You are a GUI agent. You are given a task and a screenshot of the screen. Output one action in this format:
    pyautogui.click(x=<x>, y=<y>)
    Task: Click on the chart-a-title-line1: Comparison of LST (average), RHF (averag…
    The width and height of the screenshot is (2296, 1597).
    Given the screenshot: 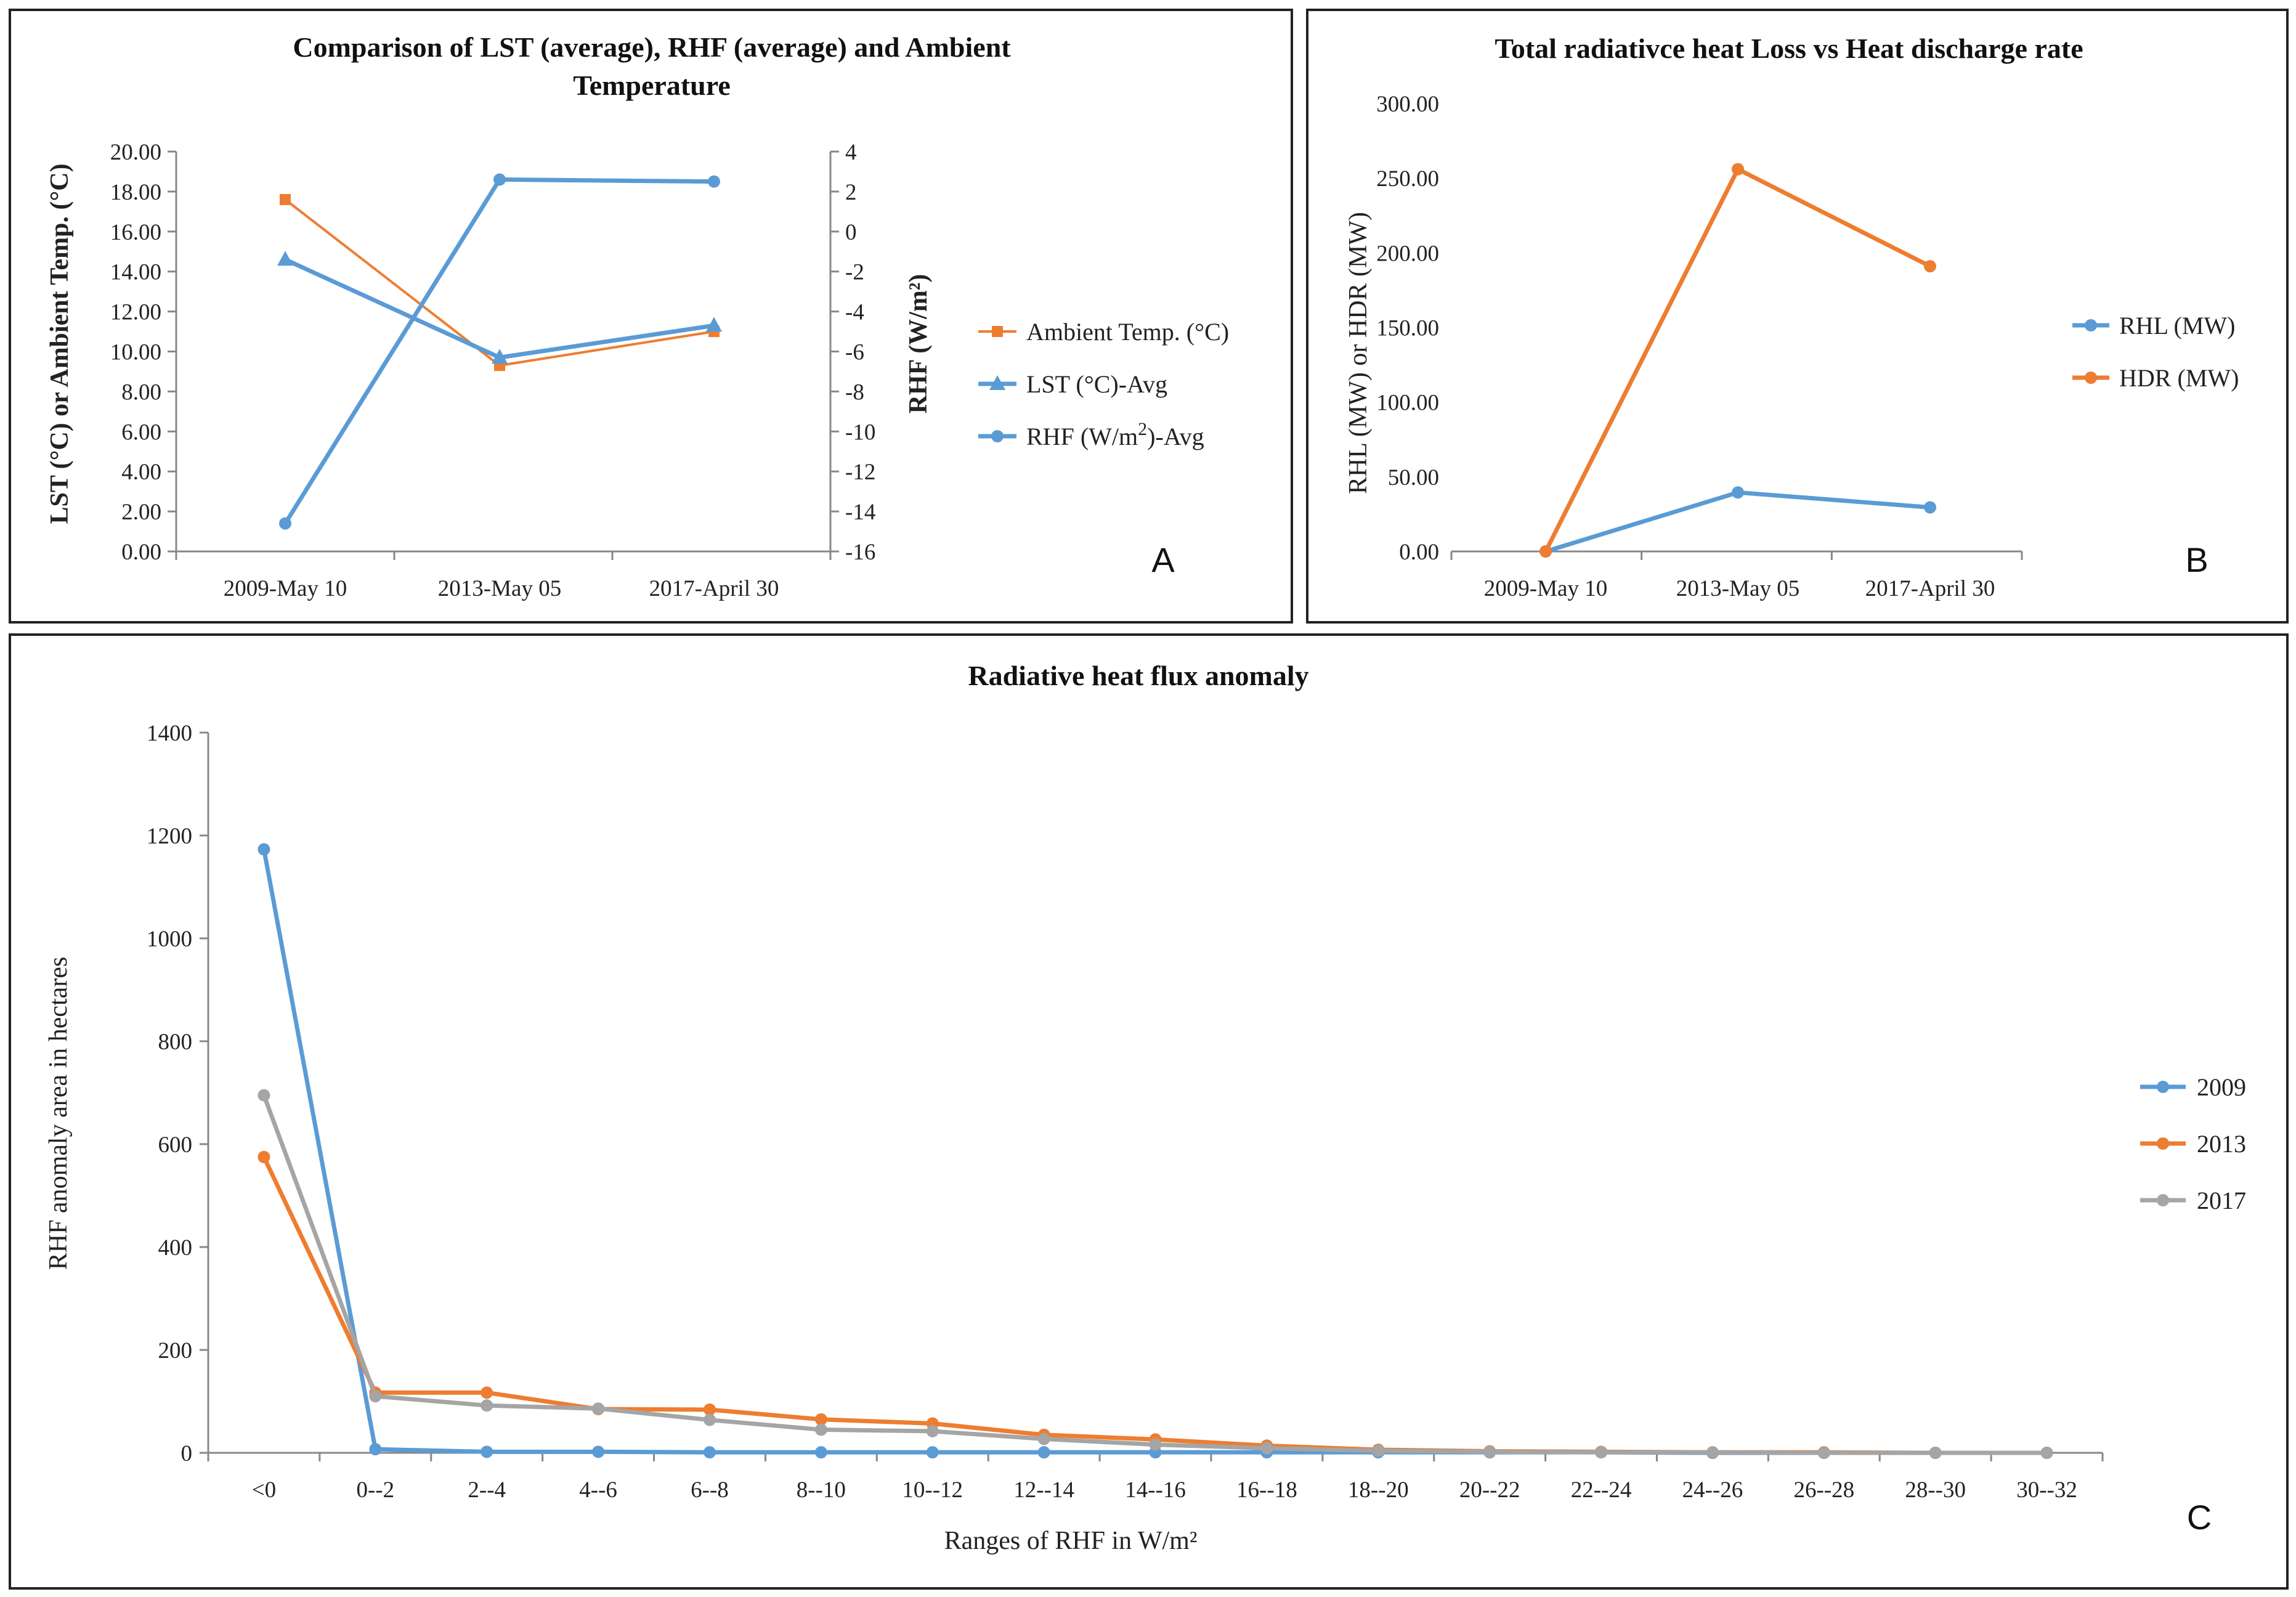 What is the action you would take?
    pyautogui.click(x=652, y=47)
    